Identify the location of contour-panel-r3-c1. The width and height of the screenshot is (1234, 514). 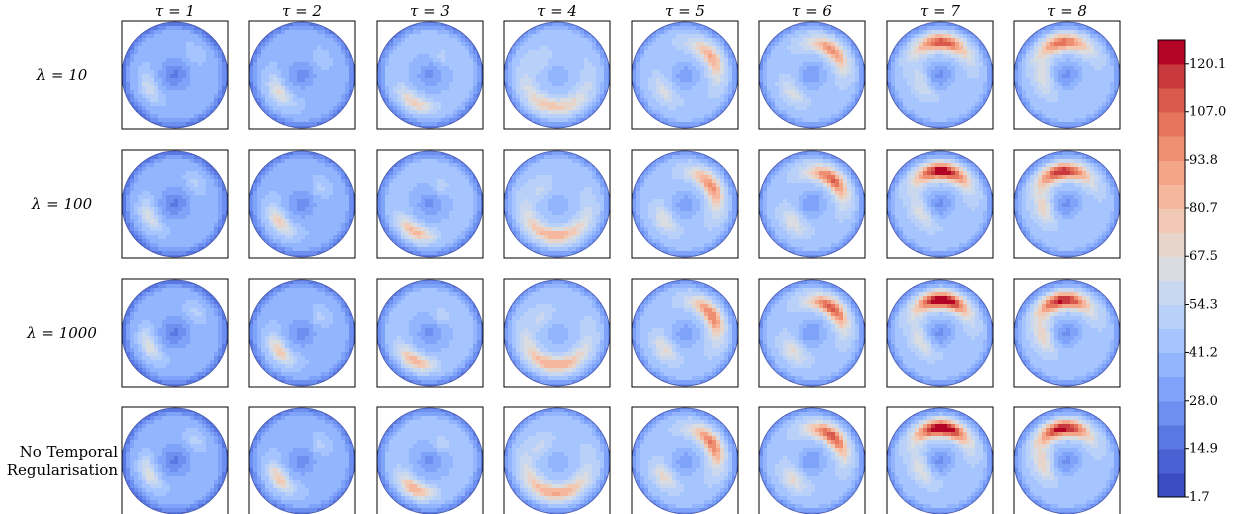
(302, 460).